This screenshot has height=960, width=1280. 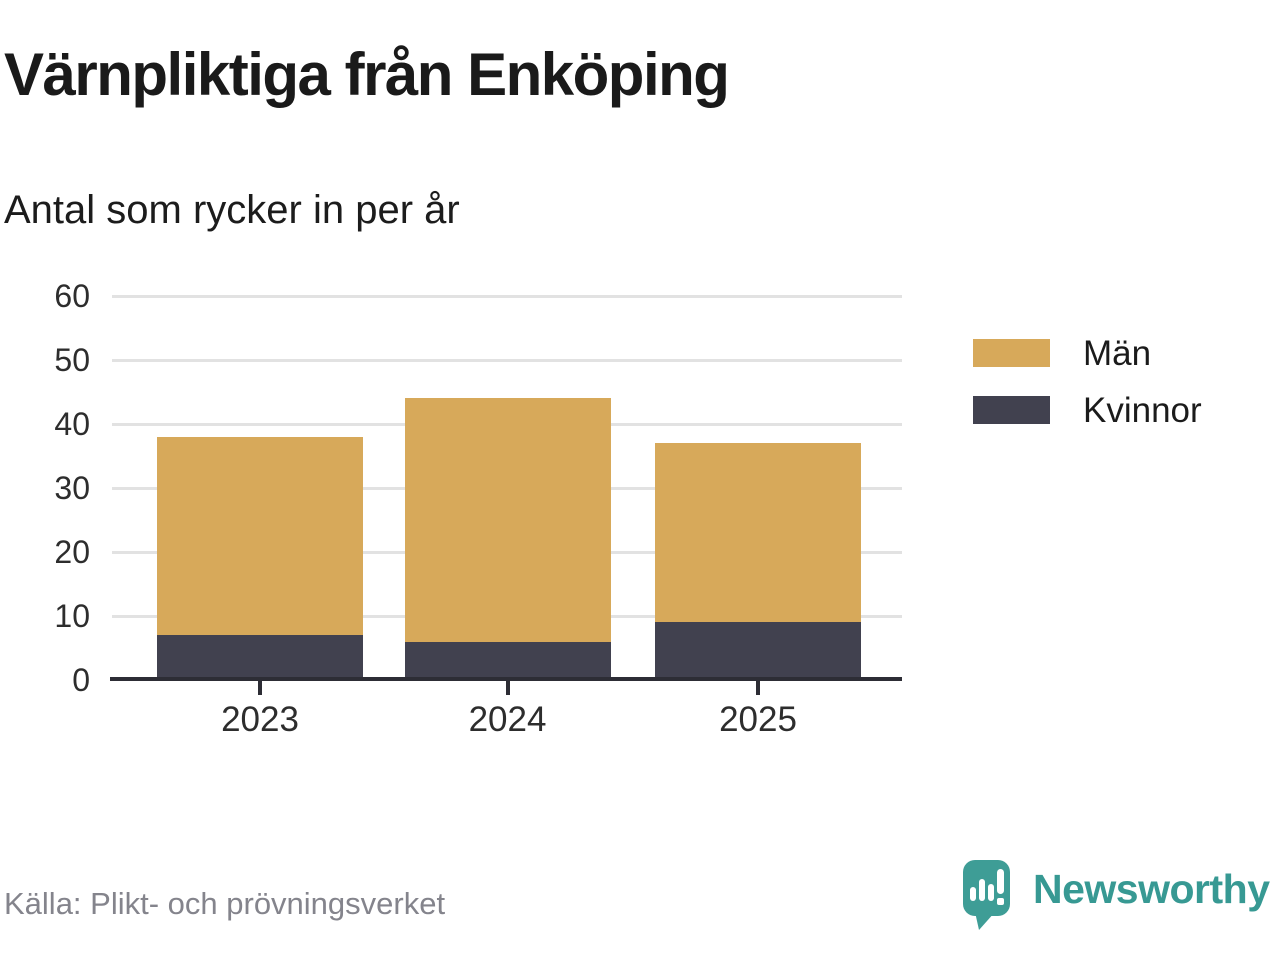 I want to click on bar-2025-Män, so click(x=758, y=533).